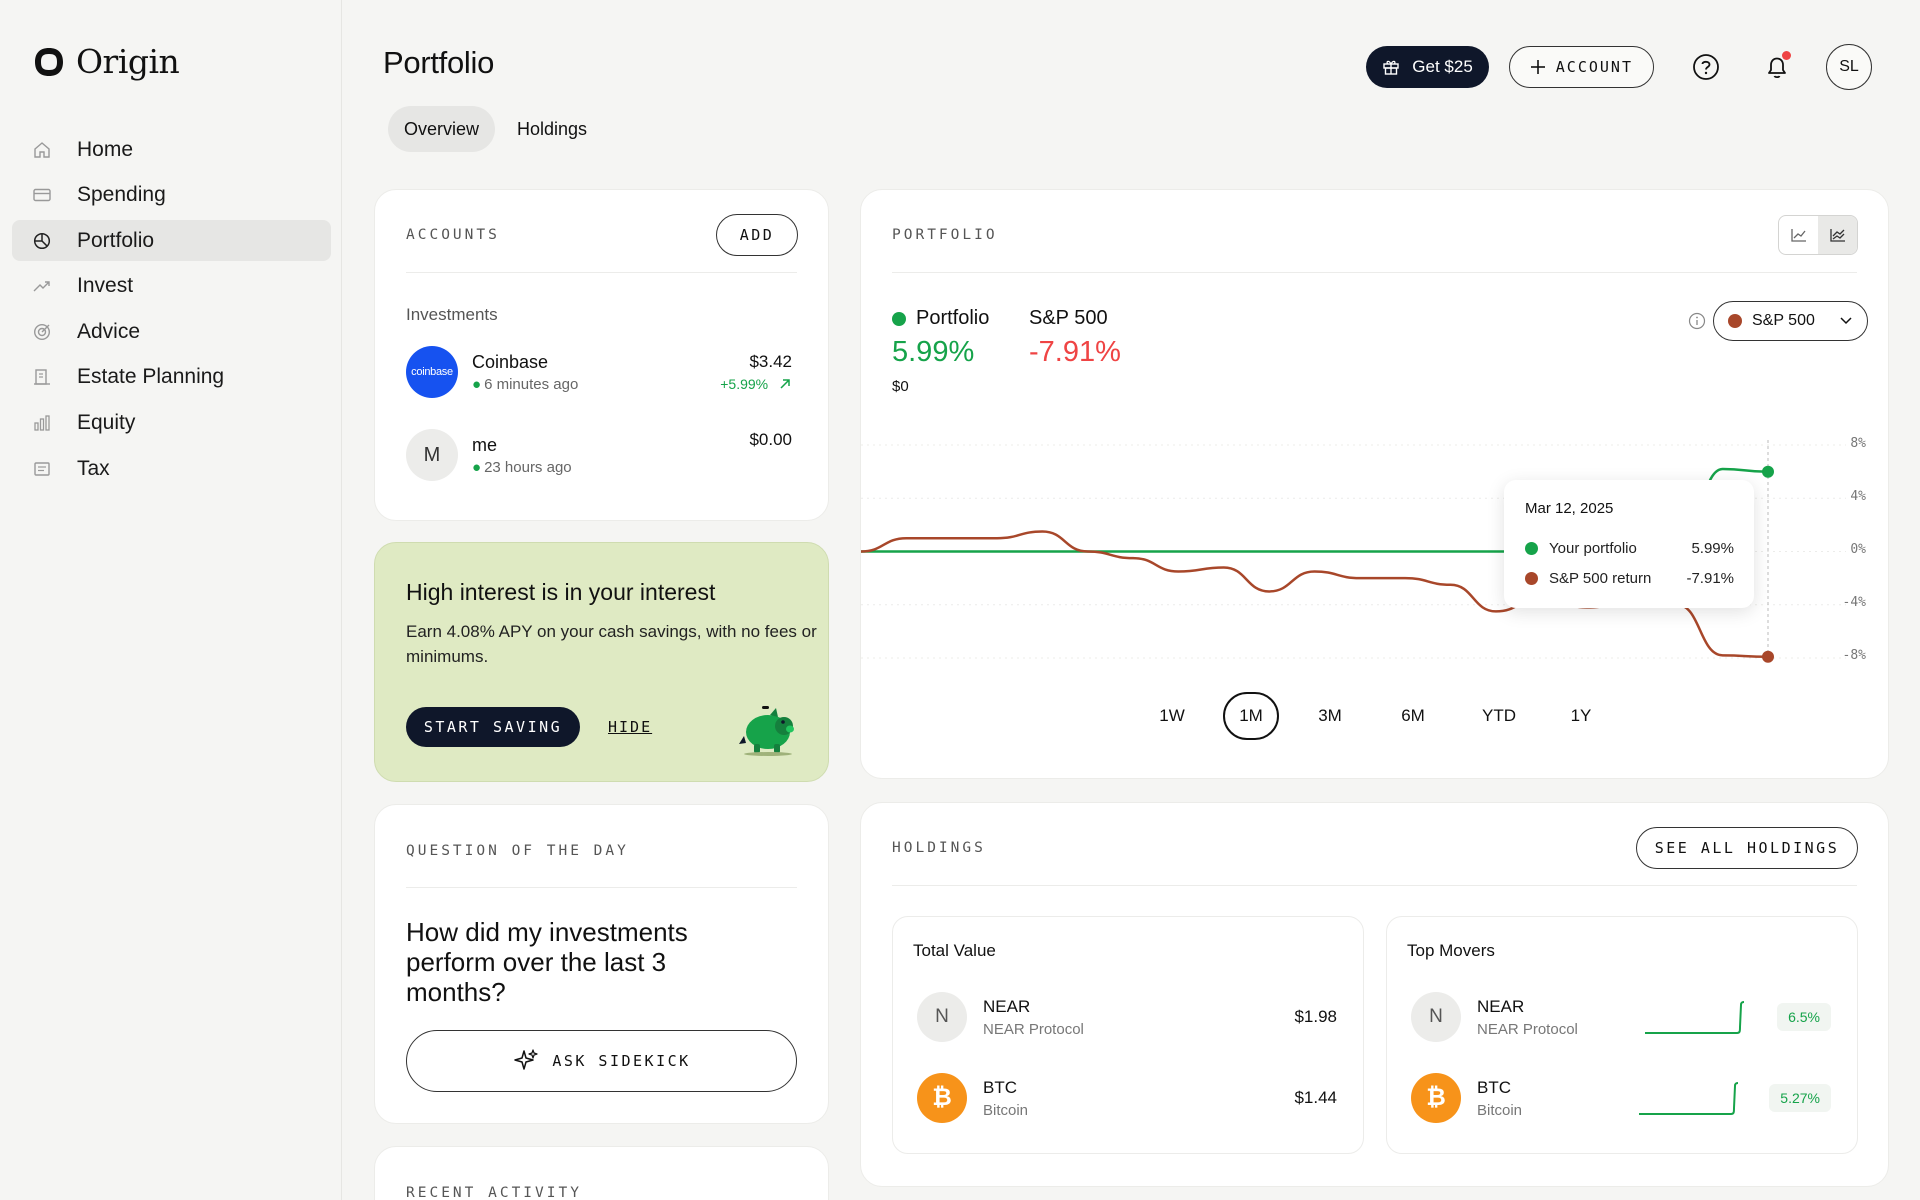 The width and height of the screenshot is (1920, 1200). I want to click on range-1w: 1W, so click(1172, 715).